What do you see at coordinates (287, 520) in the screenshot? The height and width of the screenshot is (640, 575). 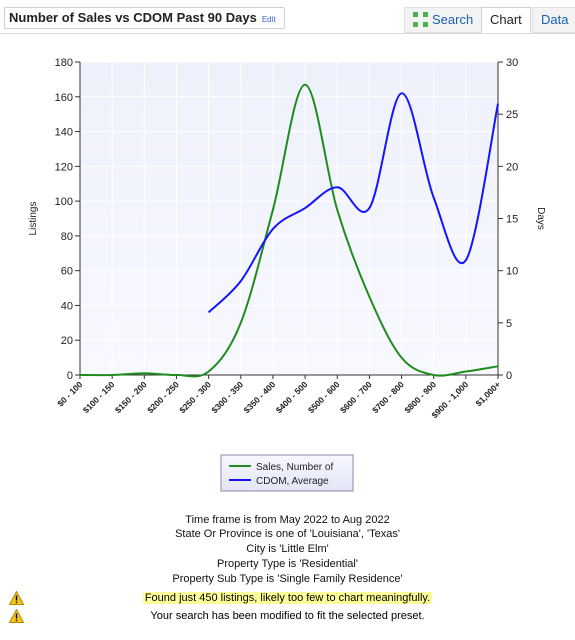 I see `footer-line-1: Time frame is from May 2022 to Aug 2022` at bounding box center [287, 520].